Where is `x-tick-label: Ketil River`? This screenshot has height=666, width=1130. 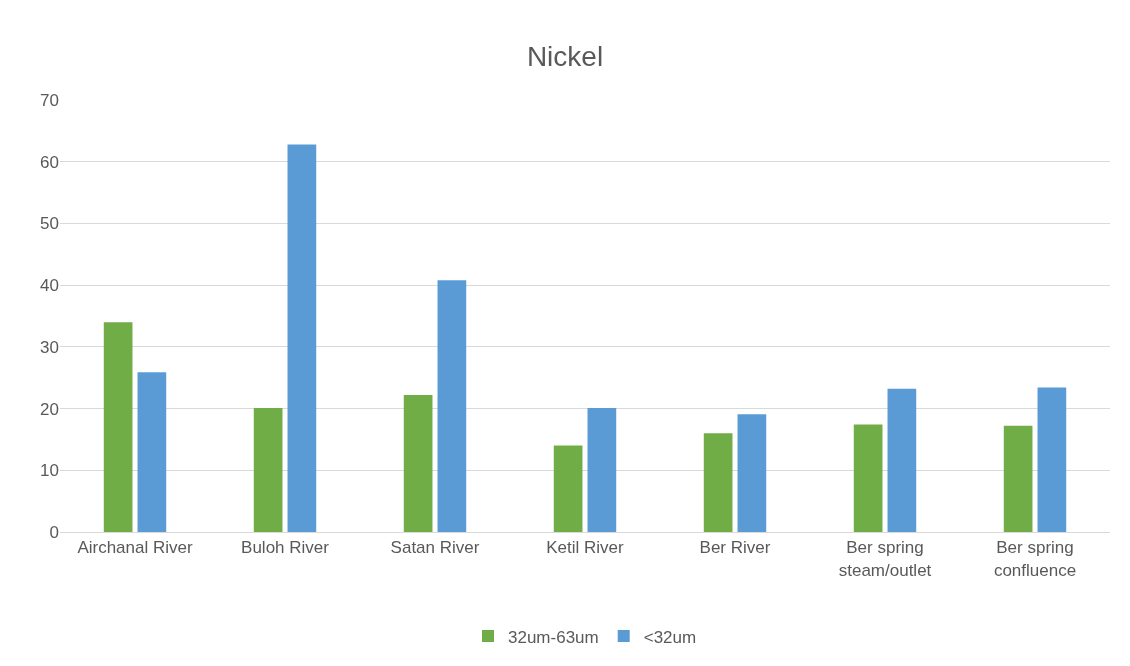
x-tick-label: Ketil River is located at coordinates (585, 548).